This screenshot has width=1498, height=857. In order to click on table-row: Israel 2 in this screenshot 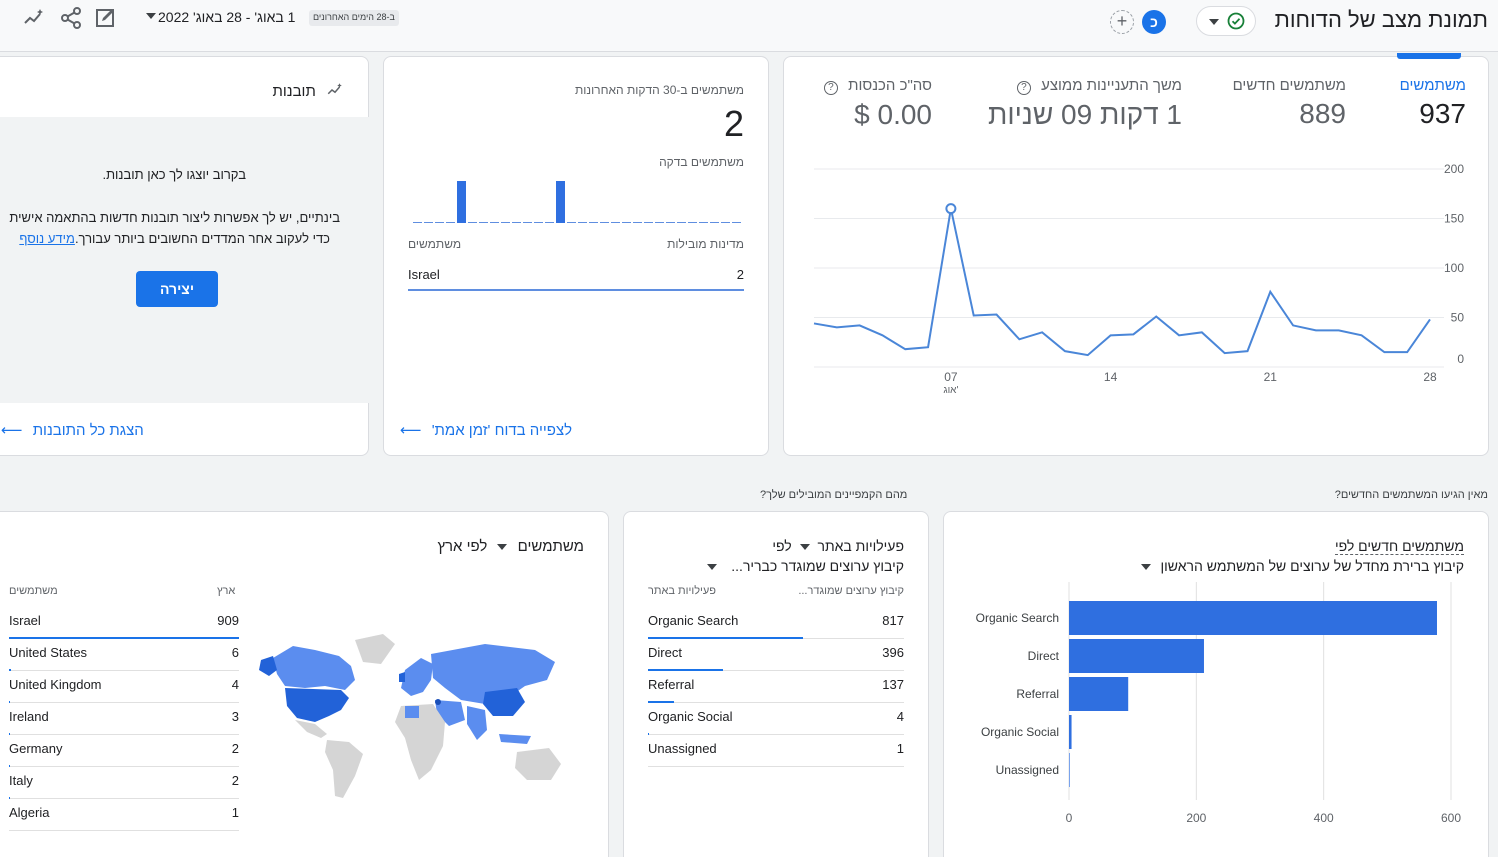, I will do `click(576, 275)`.